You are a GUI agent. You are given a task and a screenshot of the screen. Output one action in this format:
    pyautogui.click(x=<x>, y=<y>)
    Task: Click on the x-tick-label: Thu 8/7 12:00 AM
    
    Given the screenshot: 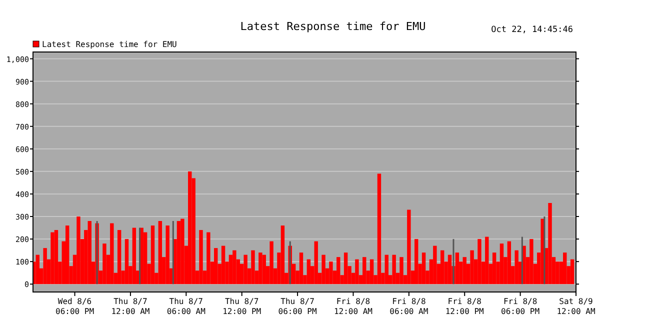 What is the action you would take?
    pyautogui.click(x=130, y=306)
    